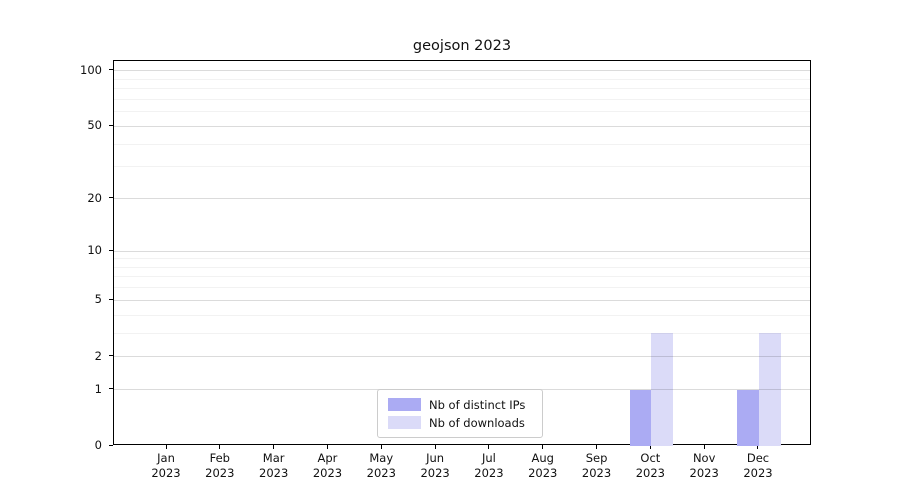  Describe the element at coordinates (91, 69) in the screenshot. I see `y-tick-label-100: 100` at that location.